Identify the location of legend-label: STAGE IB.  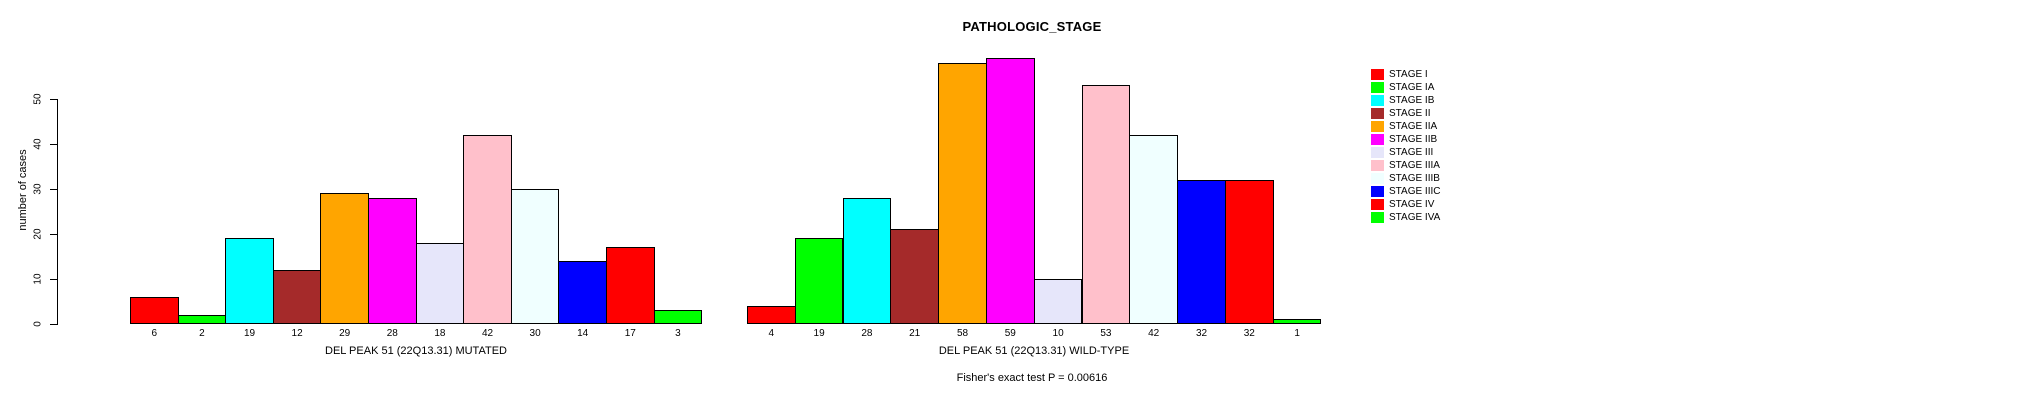
(1412, 100).